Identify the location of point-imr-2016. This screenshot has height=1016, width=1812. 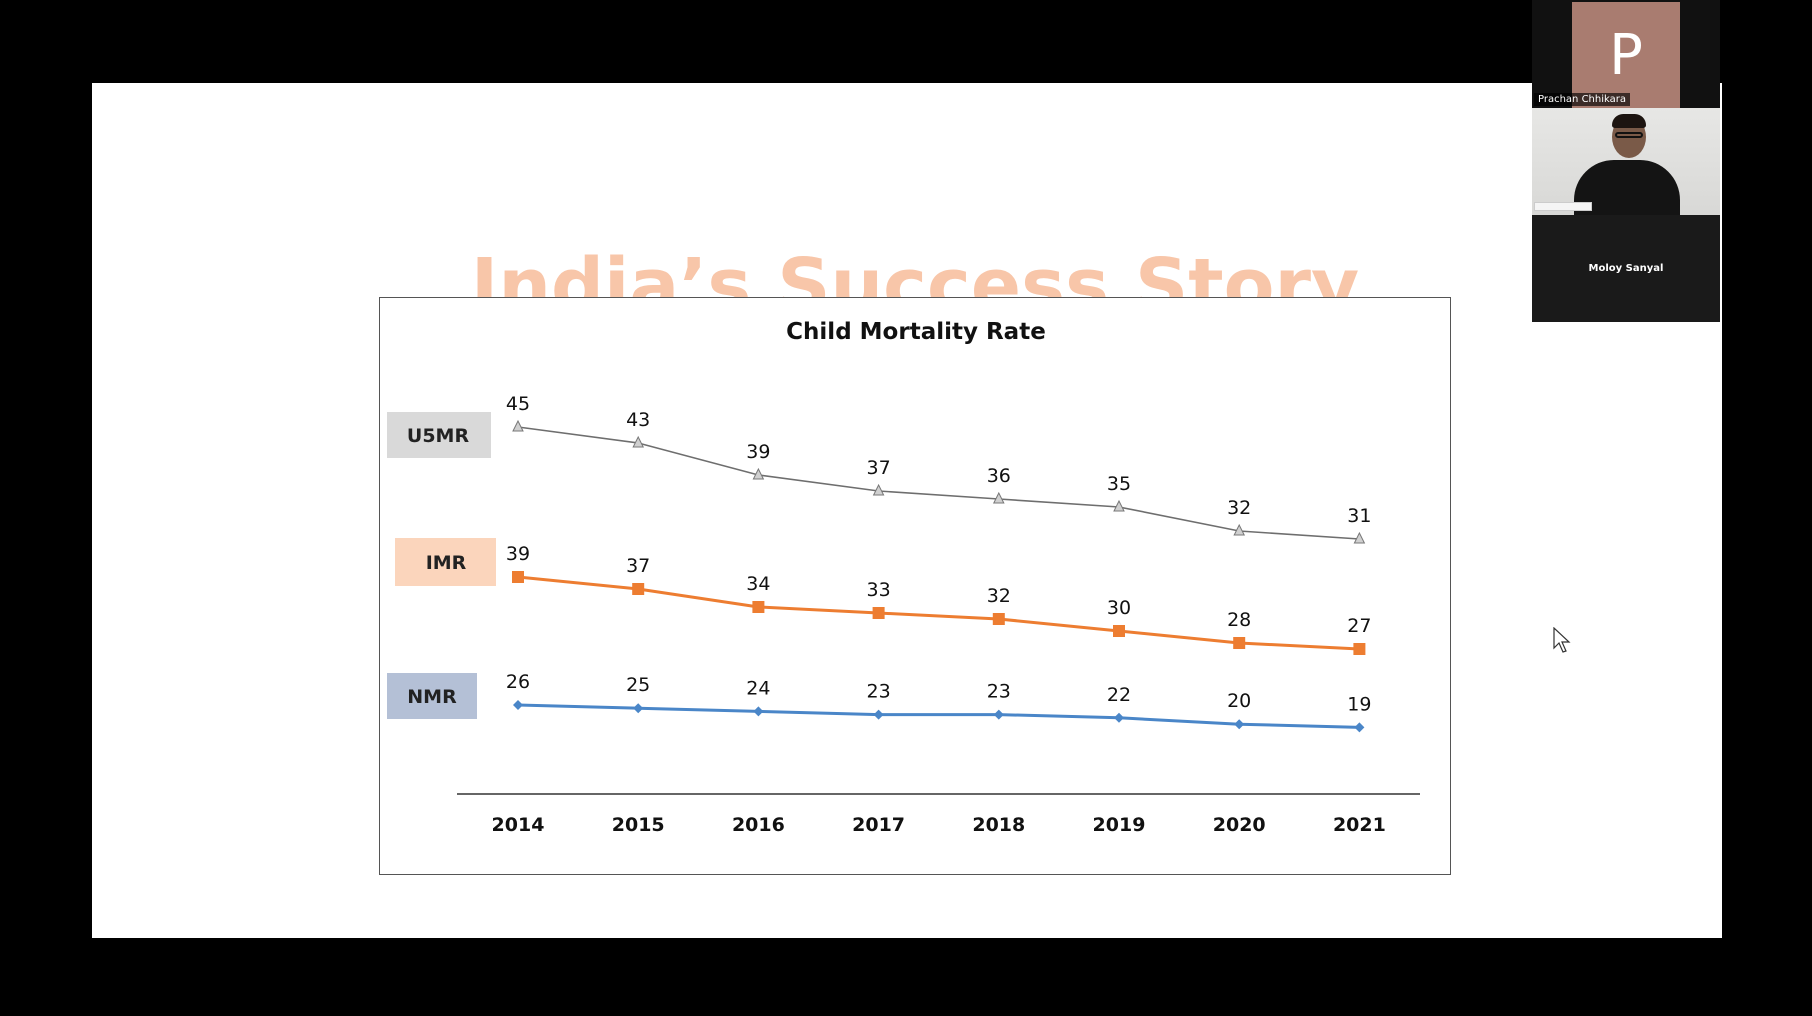
(758, 607).